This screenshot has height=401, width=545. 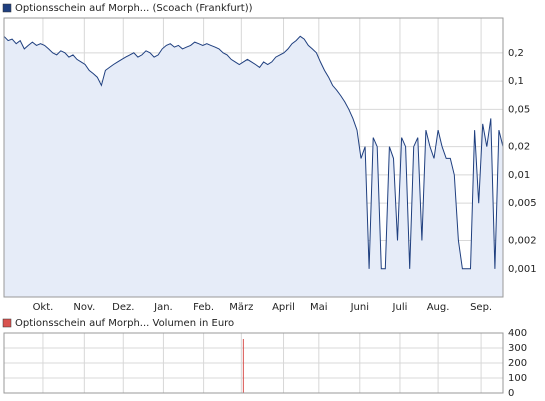 What do you see at coordinates (243, 366) in the screenshot?
I see `bar` at bounding box center [243, 366].